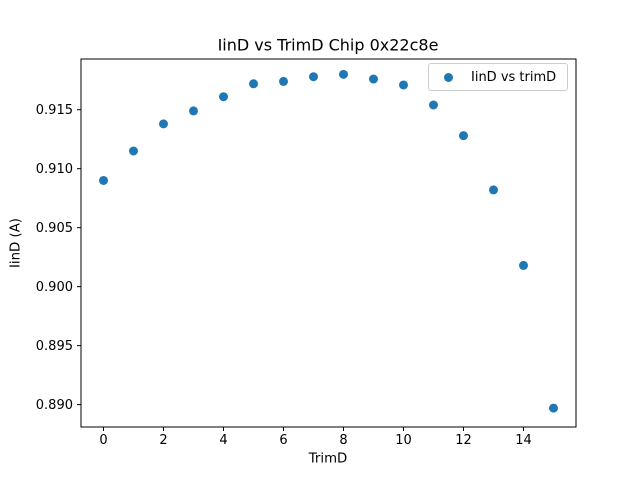 This screenshot has width=640, height=480. What do you see at coordinates (328, 459) in the screenshot?
I see `x-axis-label: TrimD` at bounding box center [328, 459].